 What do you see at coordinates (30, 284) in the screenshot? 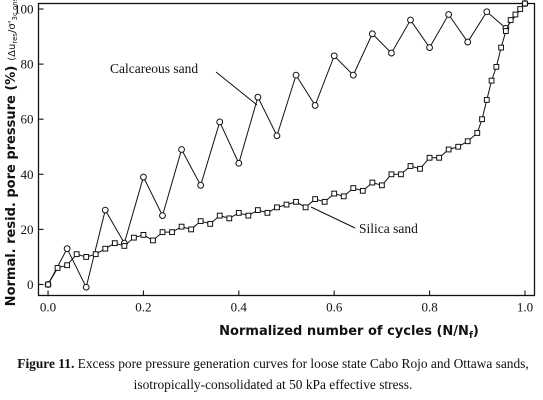
I see `y-tick-label-0: 0` at bounding box center [30, 284].